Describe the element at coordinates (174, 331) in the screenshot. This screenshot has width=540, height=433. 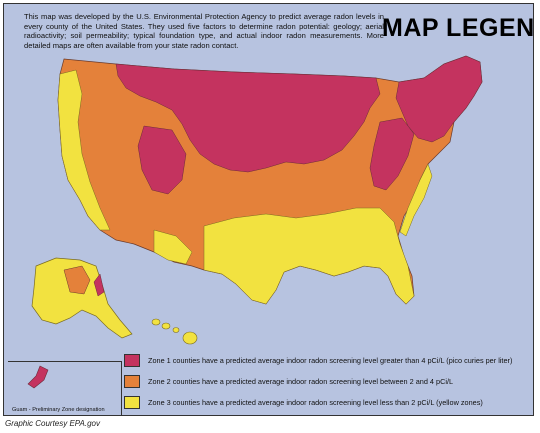
I see `hawaii-islands` at that location.